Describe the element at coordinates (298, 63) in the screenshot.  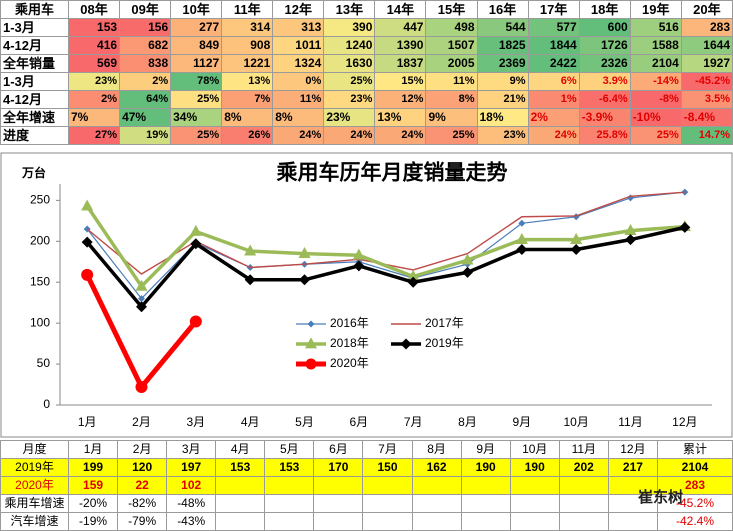
I see `data-cell: 1324` at that location.